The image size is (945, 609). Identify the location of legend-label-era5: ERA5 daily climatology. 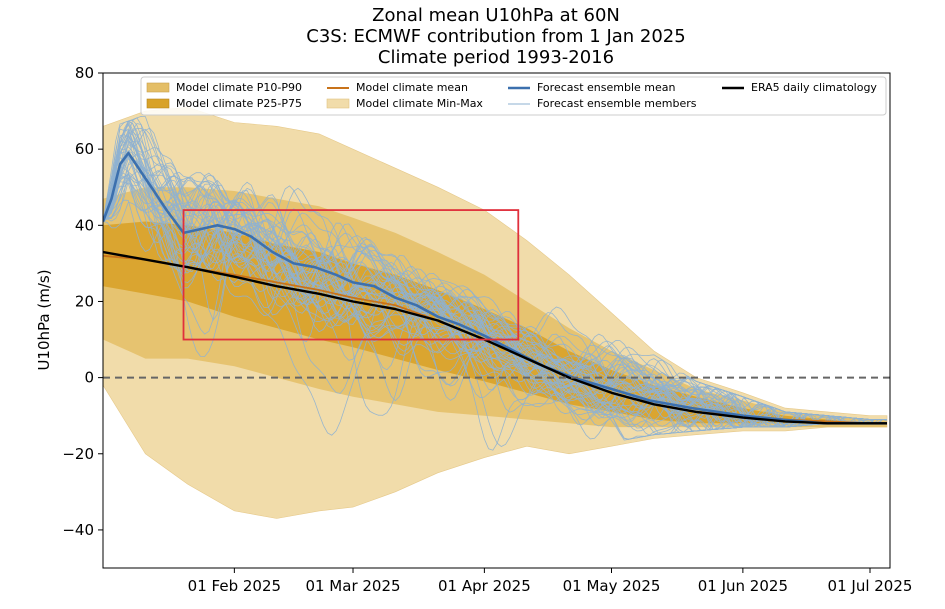
(814, 87).